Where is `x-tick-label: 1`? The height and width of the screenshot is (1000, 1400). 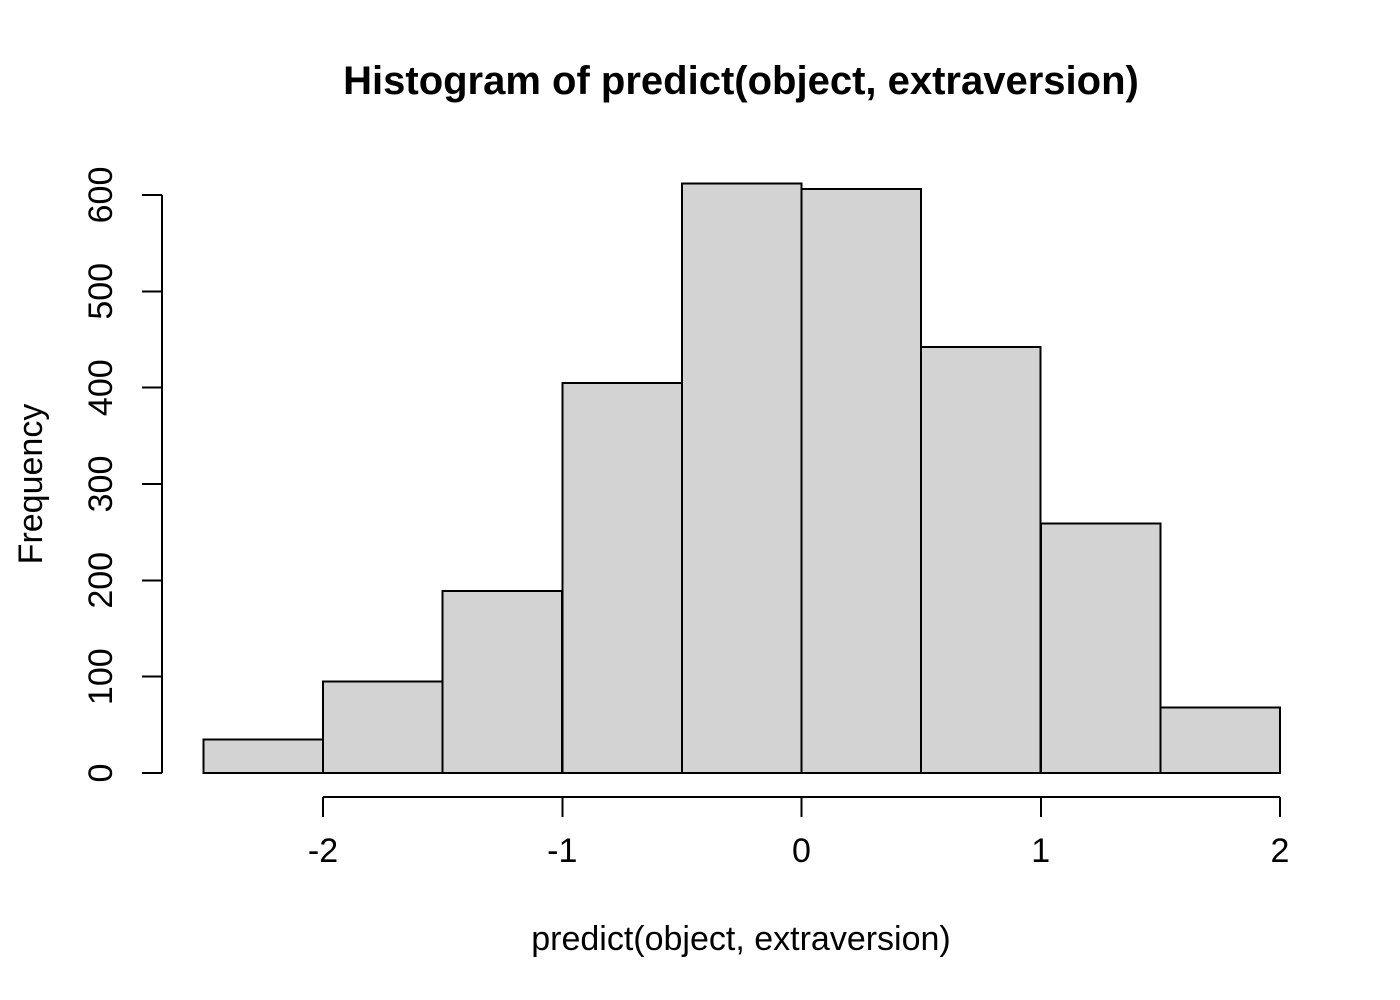
x-tick-label: 1 is located at coordinates (1040, 851).